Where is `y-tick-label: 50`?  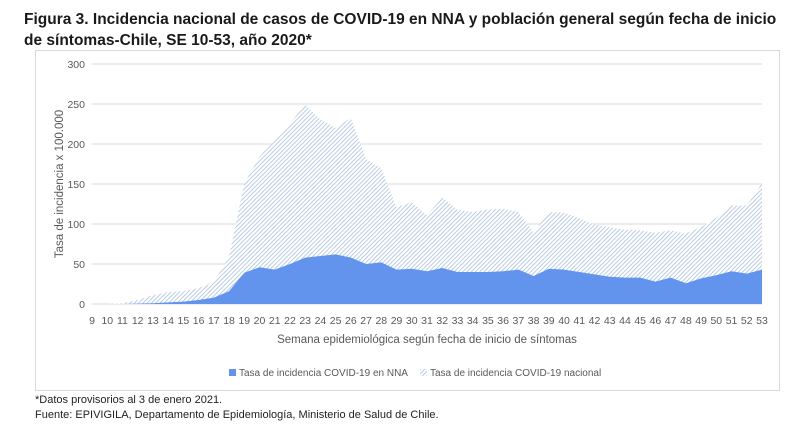
y-tick-label: 50 is located at coordinates (79, 265).